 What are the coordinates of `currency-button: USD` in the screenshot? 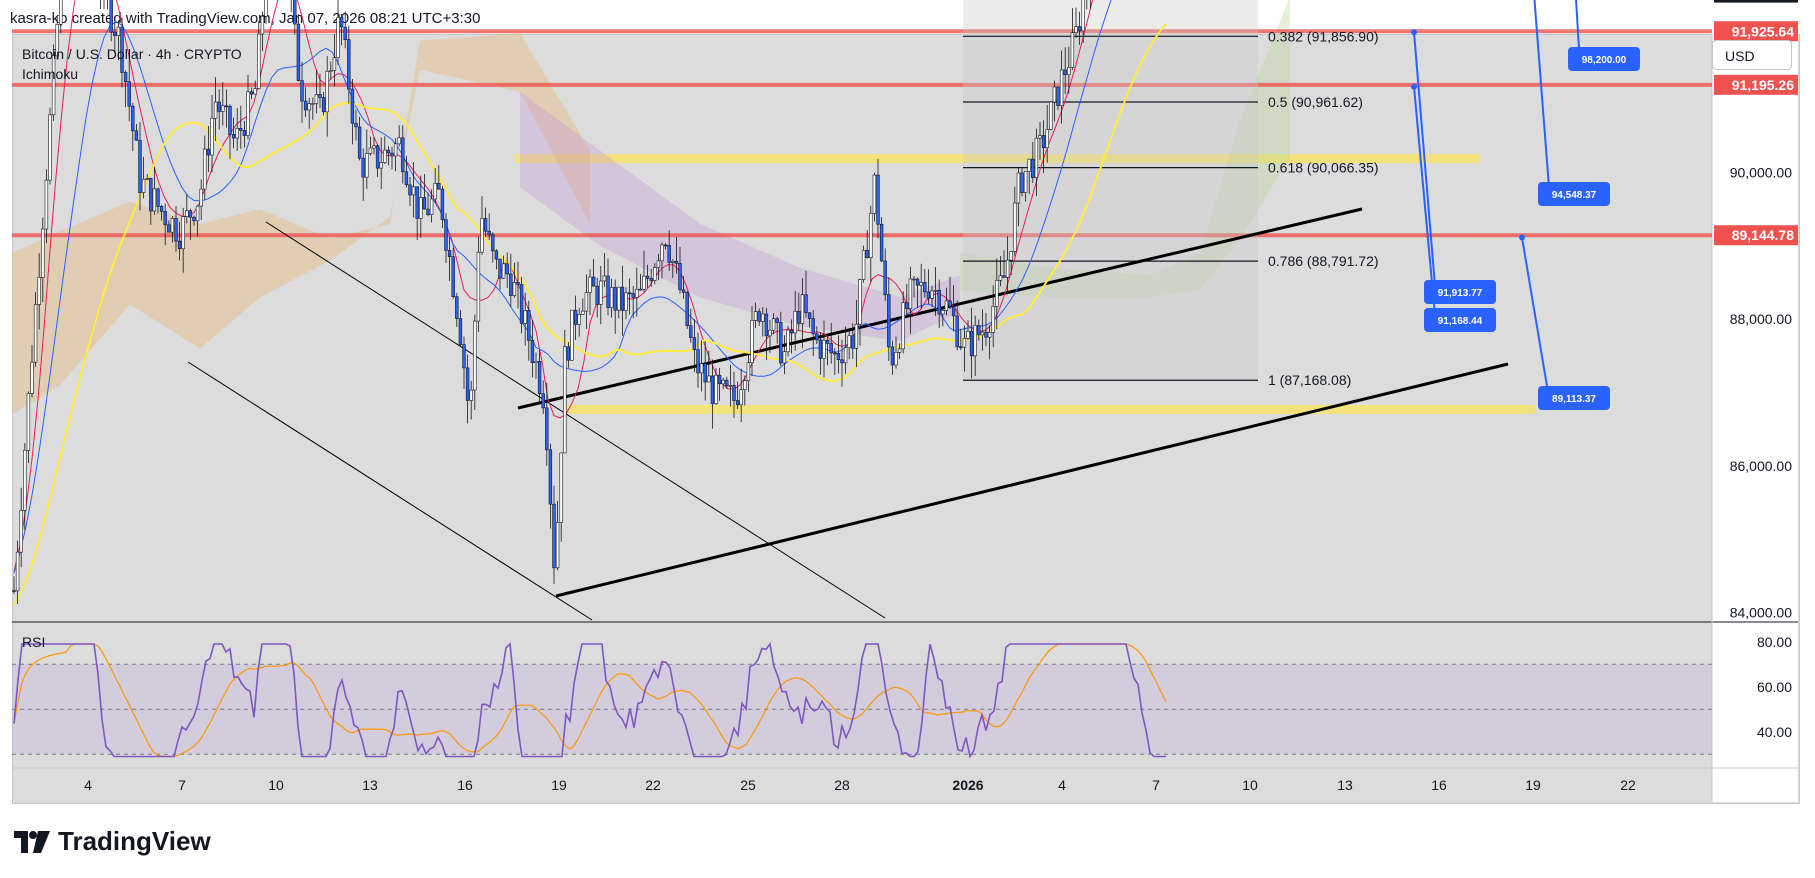 It's located at (1752, 55).